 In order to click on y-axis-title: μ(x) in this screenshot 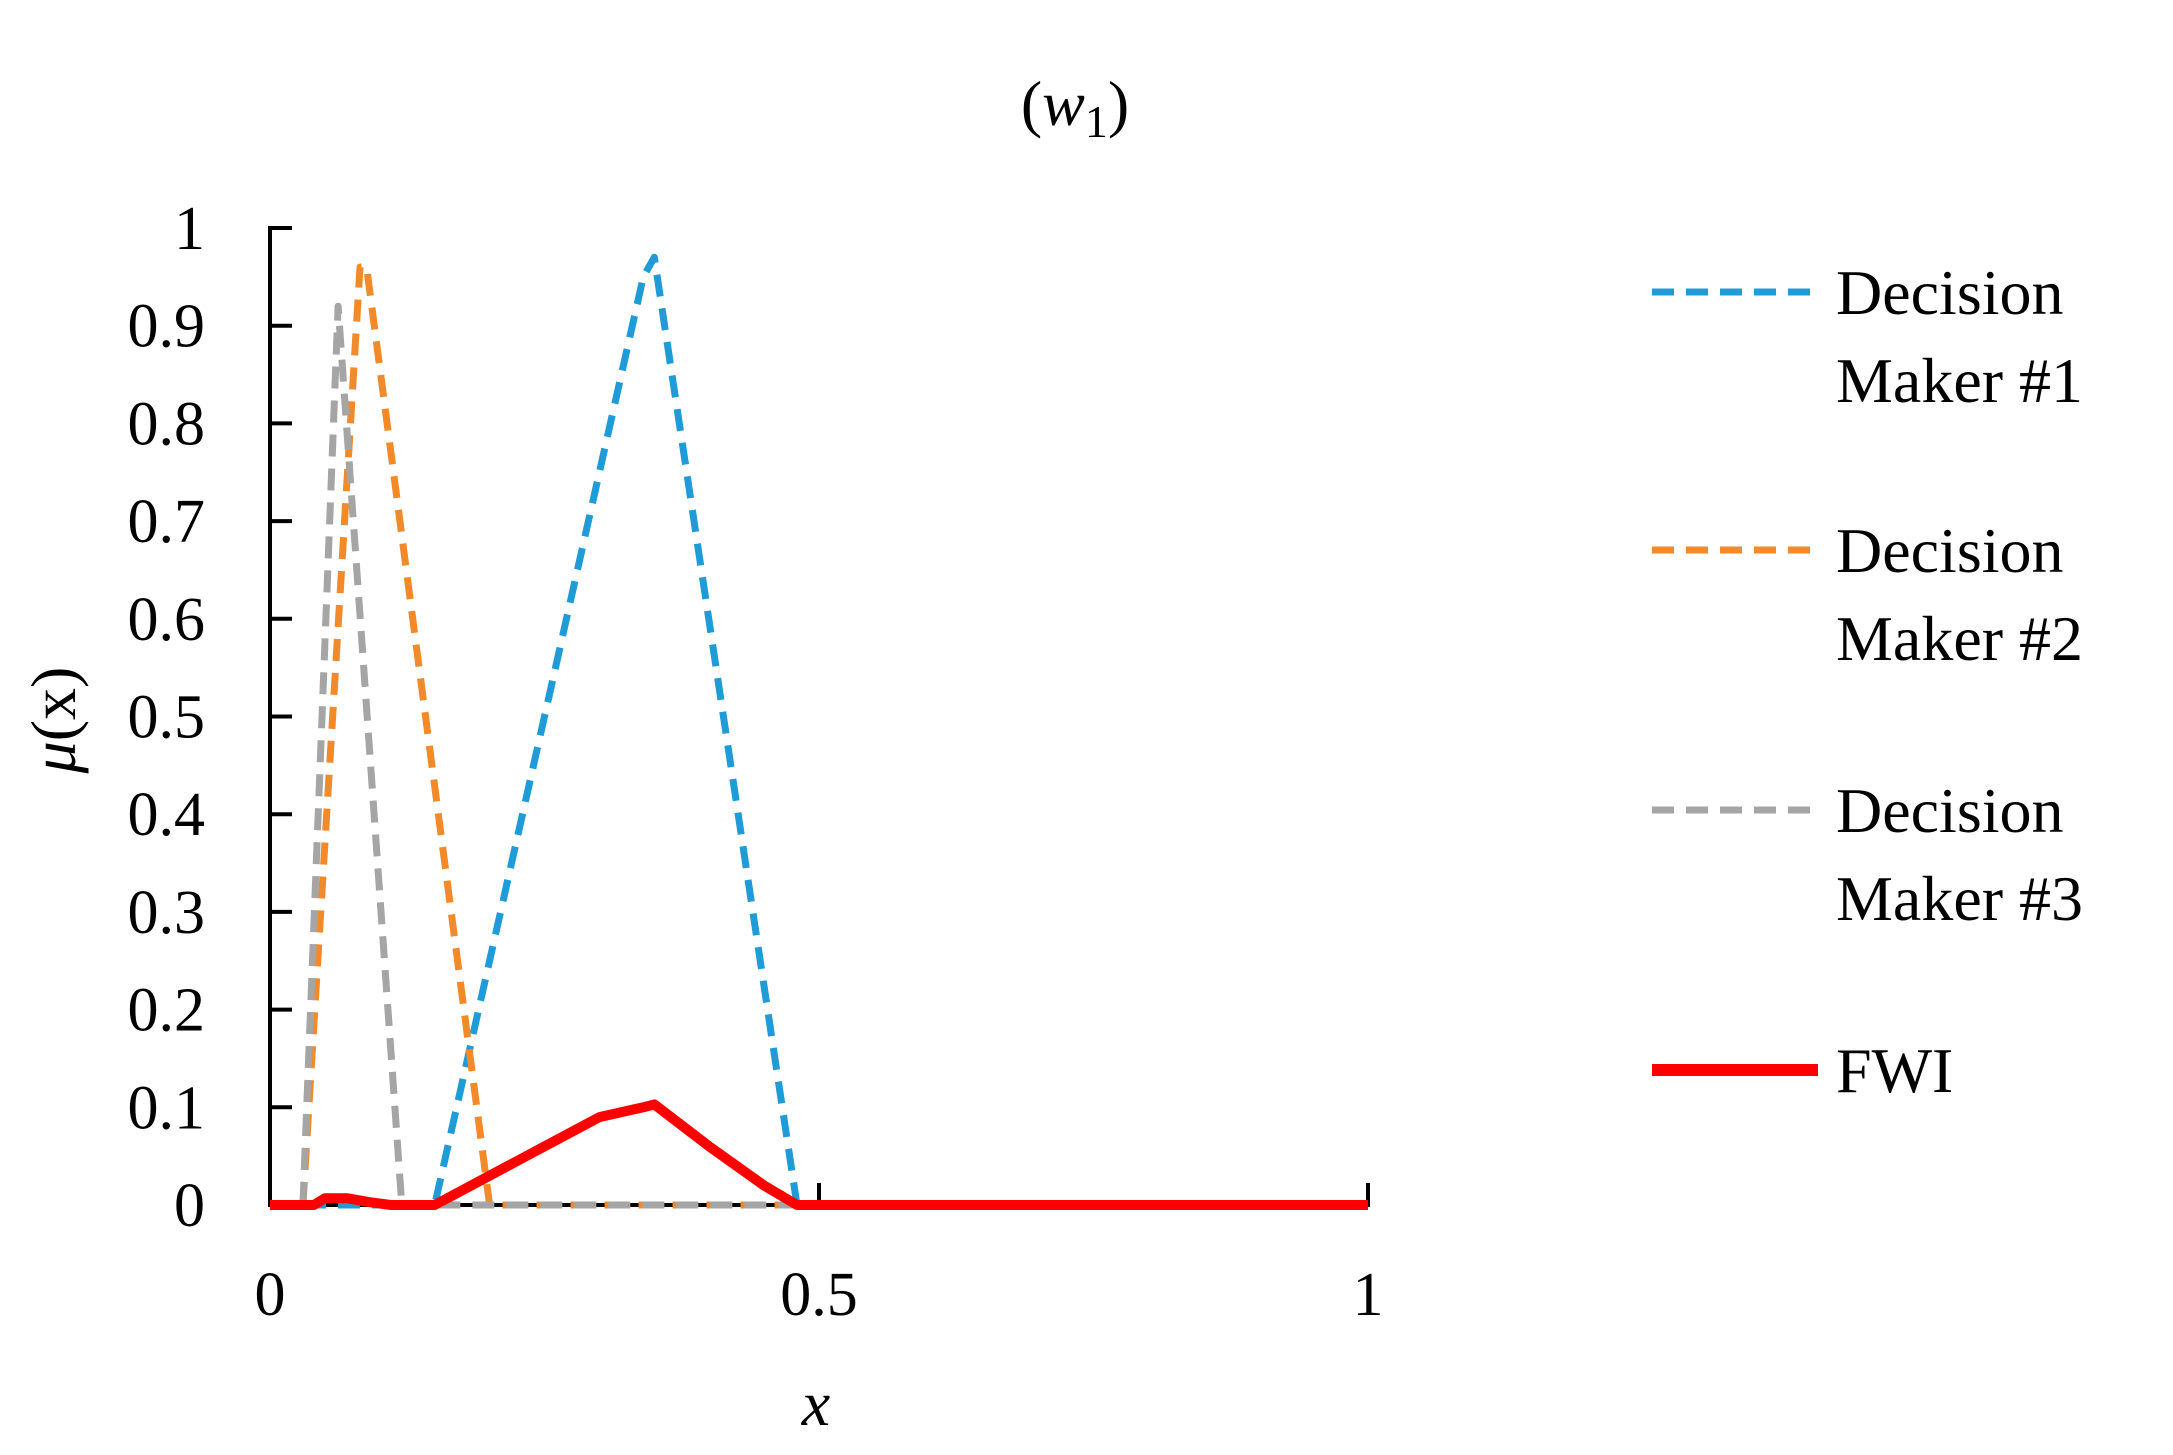, I will do `click(53, 721)`.